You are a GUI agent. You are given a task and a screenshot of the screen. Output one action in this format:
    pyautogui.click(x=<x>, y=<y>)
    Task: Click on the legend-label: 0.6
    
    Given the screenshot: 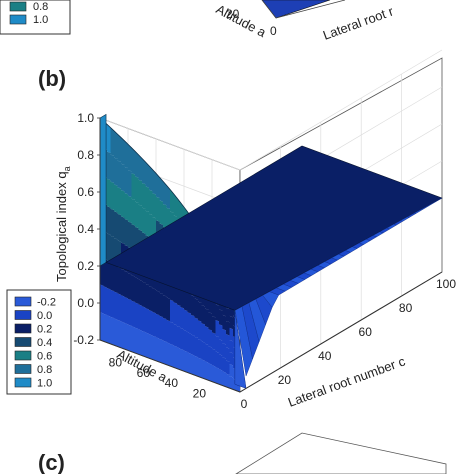 What is the action you would take?
    pyautogui.click(x=44, y=357)
    